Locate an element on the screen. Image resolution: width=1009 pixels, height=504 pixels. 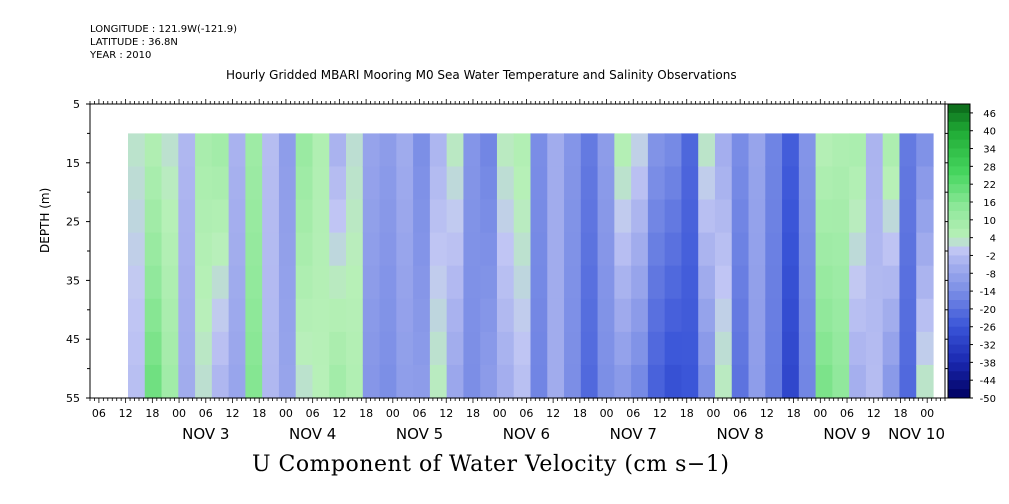
colorbar-label: -26 is located at coordinates (988, 328).